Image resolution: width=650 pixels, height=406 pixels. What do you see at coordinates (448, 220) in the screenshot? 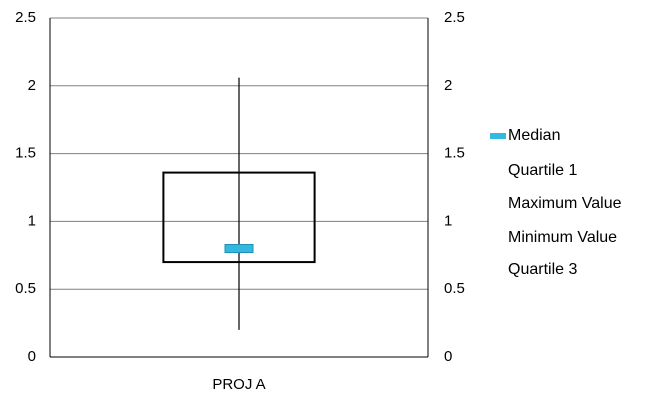
I see `y2-tick-label: 1` at bounding box center [448, 220].